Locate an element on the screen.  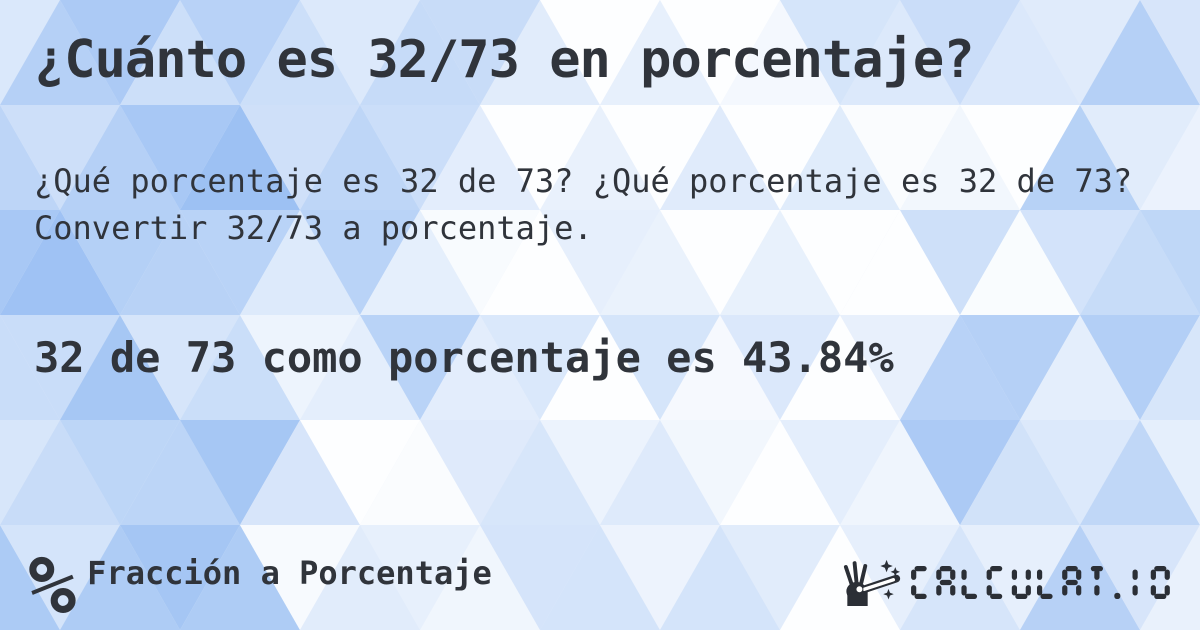
percent-icon: % is located at coordinates (52, 584).